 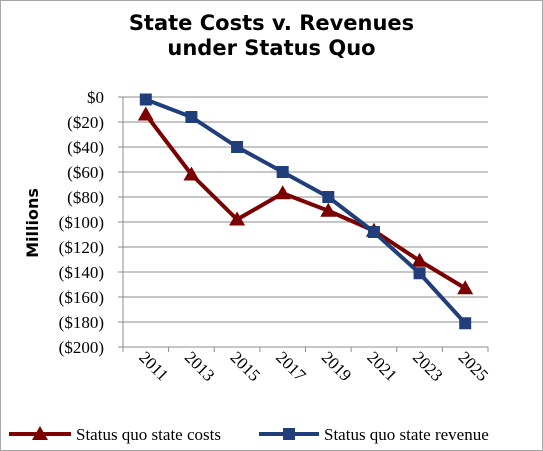 I want to click on x-tick-labels: 2011 2013 2015 2017 2019 2021 2023 2025, so click(x=313, y=367).